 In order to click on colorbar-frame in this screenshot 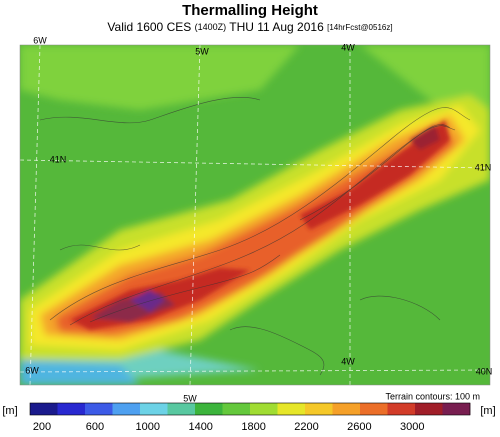, I will do `click(250, 409)`.